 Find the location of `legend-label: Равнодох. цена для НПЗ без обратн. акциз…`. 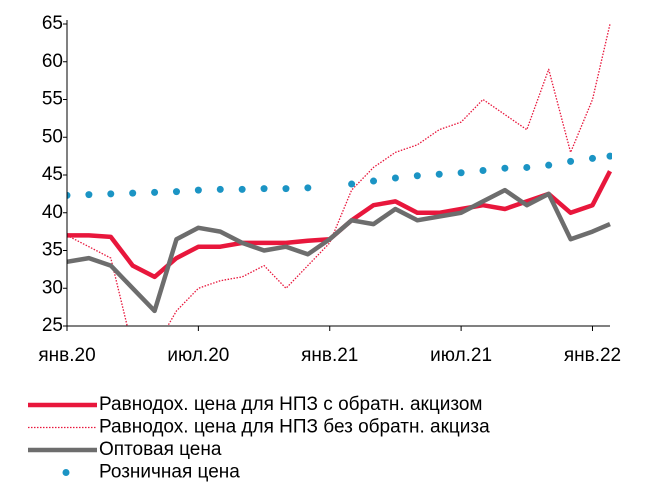

legend-label: Равнодох. цена для НПЗ без обратн. акциз… is located at coordinates (294, 427).